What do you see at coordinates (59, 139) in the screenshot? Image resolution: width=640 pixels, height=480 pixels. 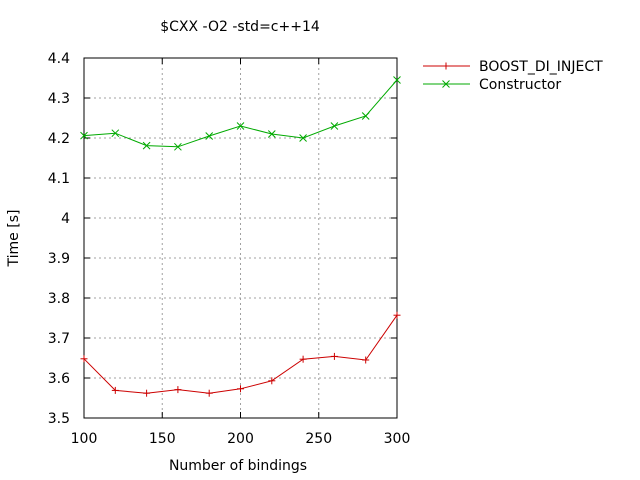 I see `y-tick-label: 4.2` at bounding box center [59, 139].